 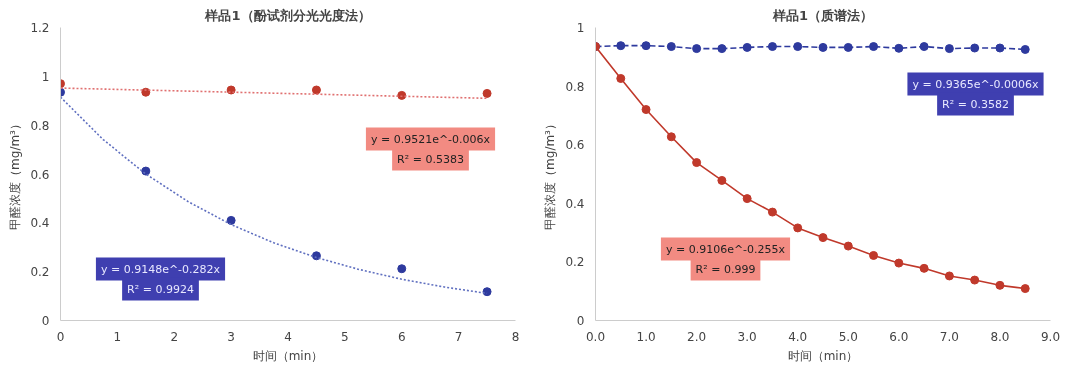 I want to click on x-tick-label: 2.0, so click(x=697, y=336).